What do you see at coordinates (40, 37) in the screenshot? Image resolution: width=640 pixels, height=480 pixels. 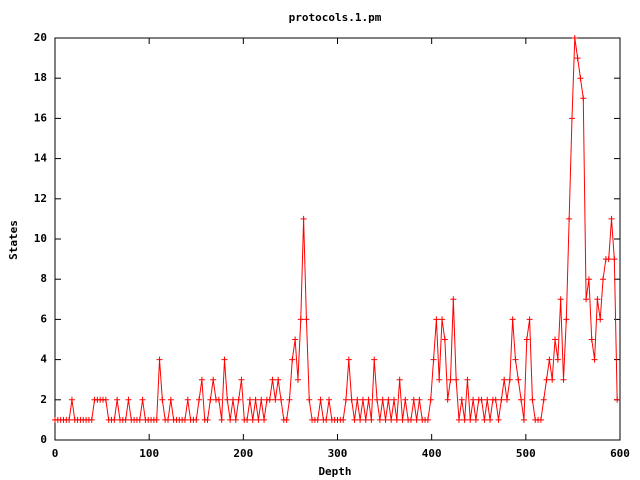 I see `y-tick-label: 20` at bounding box center [40, 37].